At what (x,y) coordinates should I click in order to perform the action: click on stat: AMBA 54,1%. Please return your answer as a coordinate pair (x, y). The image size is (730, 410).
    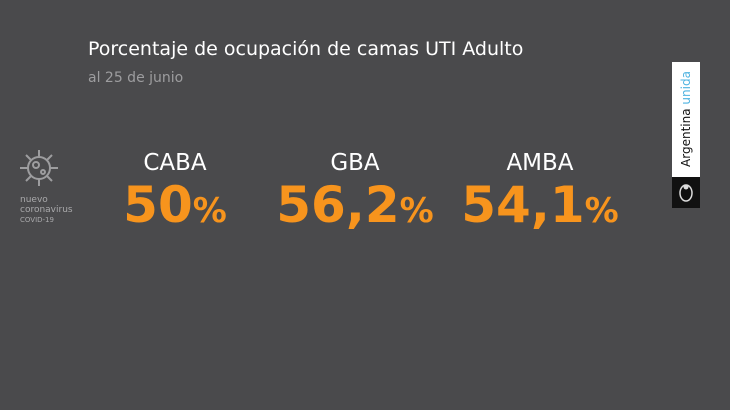
    Looking at the image, I should click on (540, 192).